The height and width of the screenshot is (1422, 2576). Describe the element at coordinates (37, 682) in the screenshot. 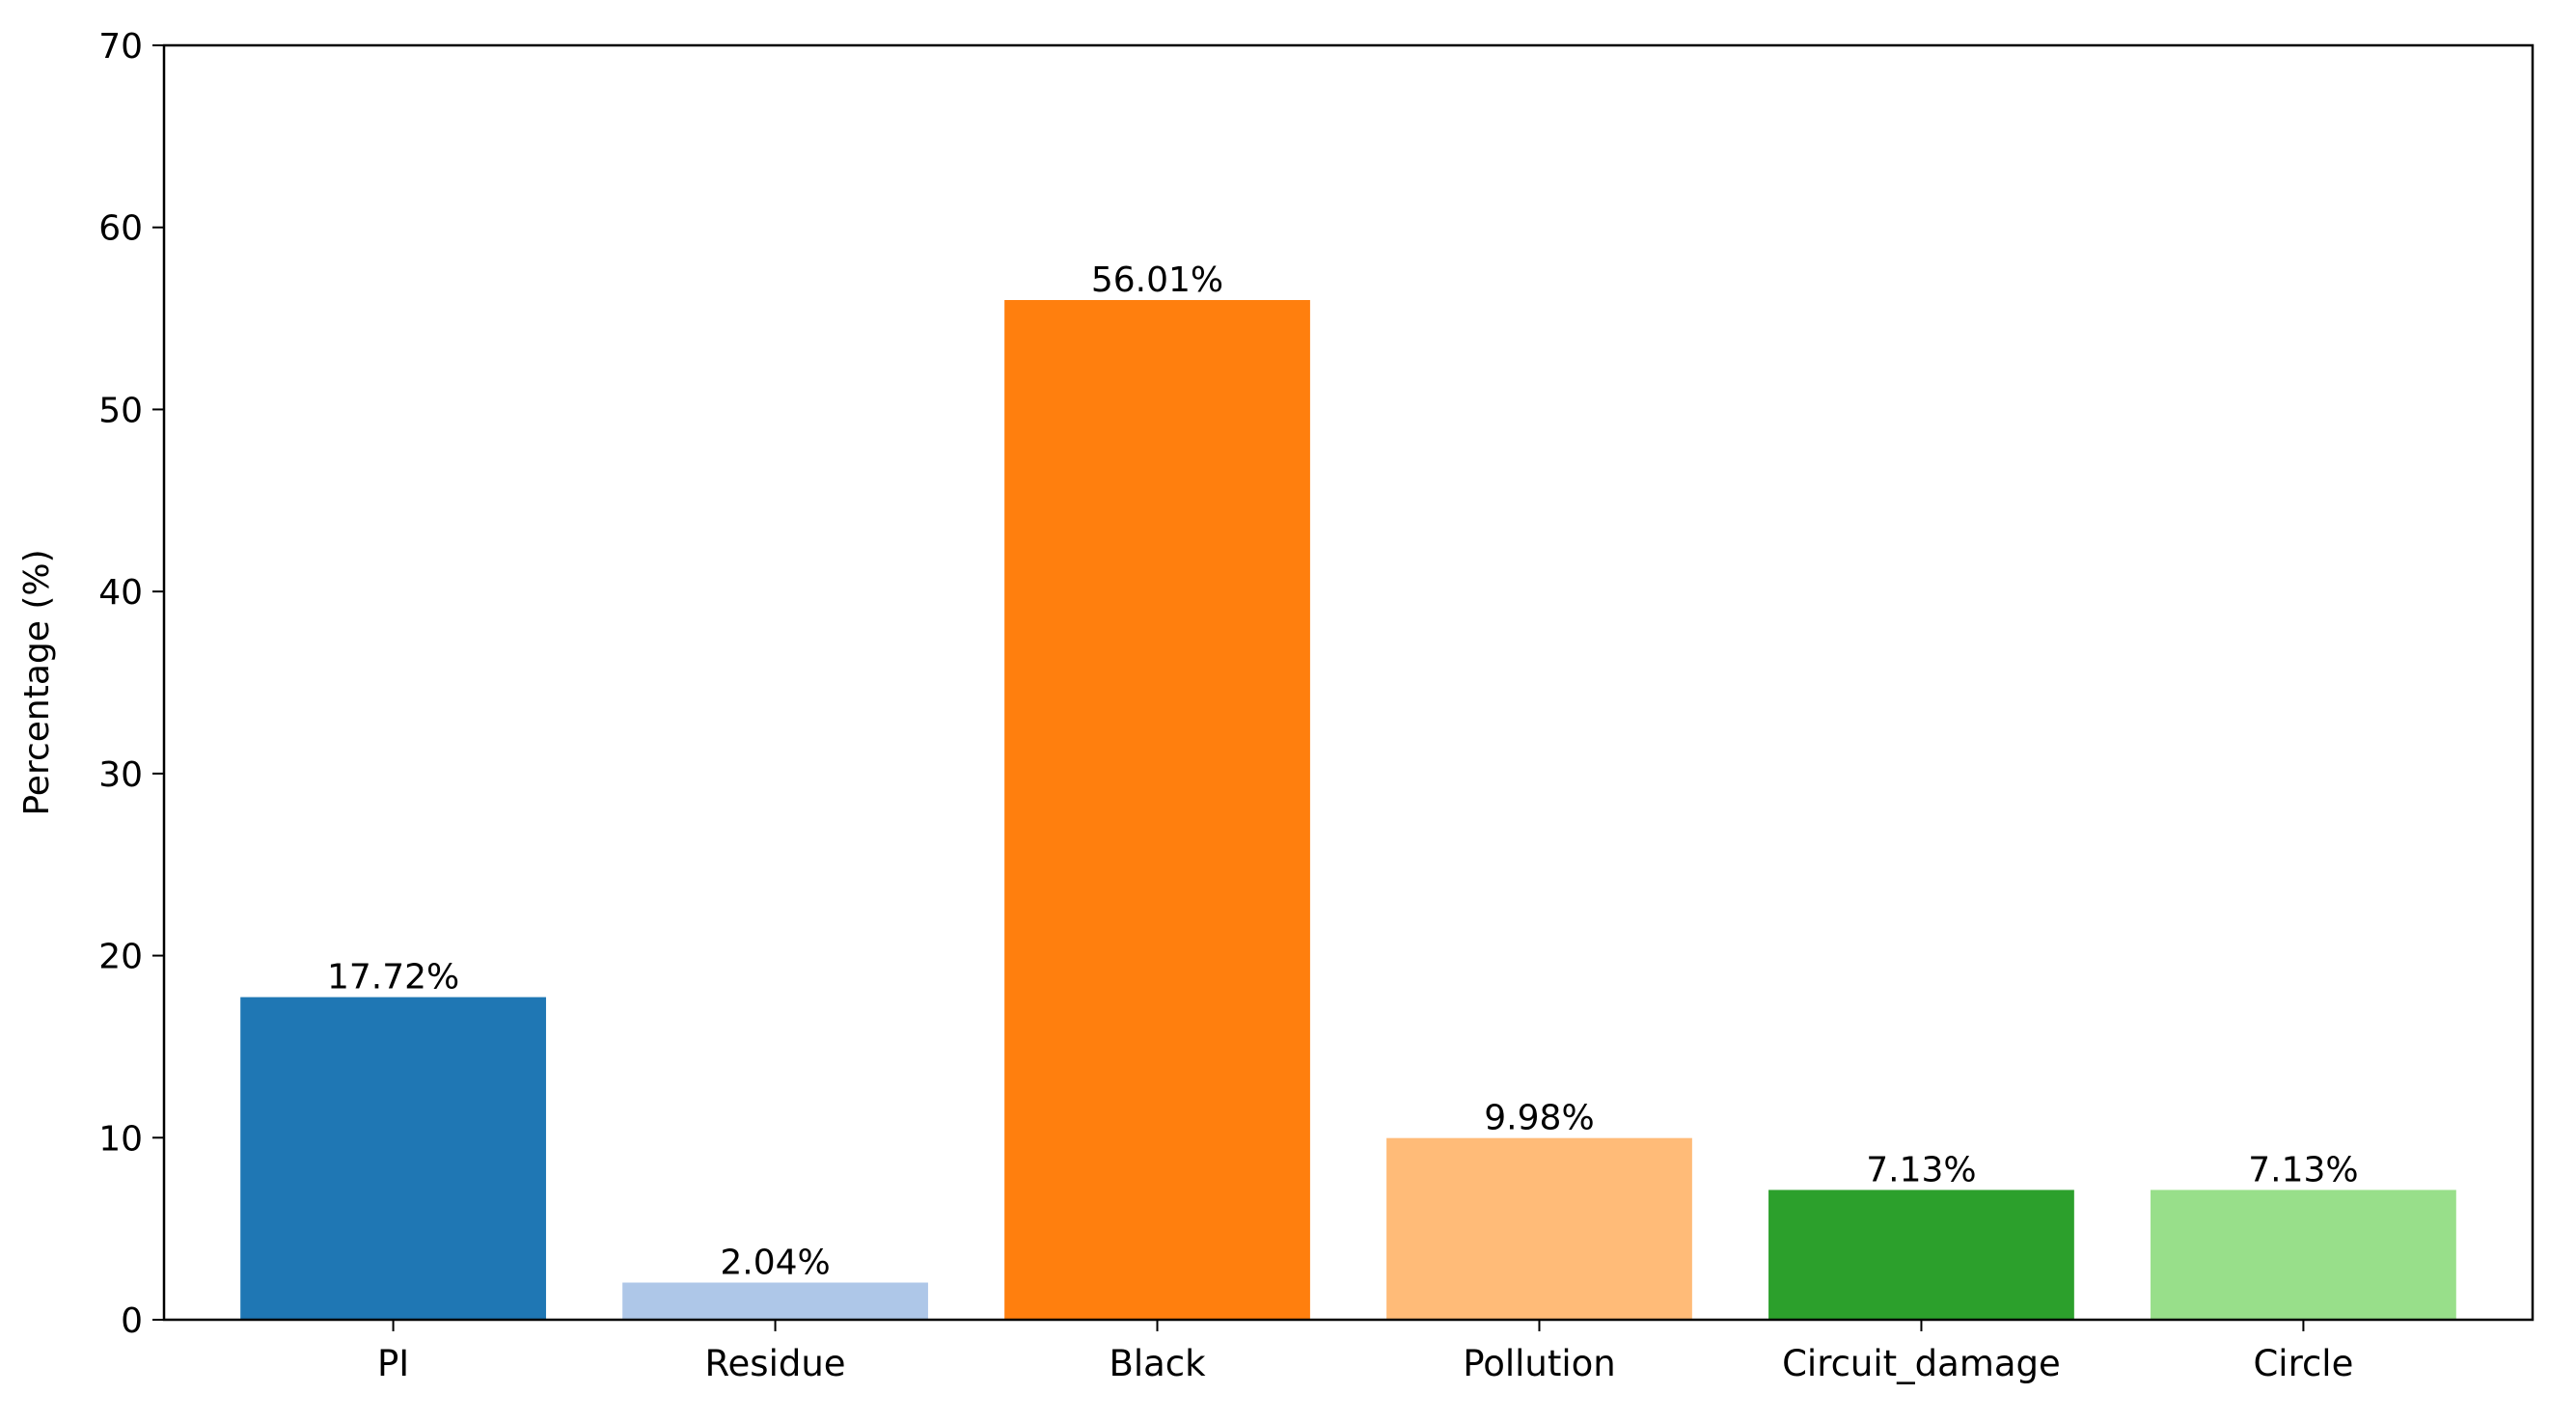

I see `y-axis-label: Percentage (%)` at that location.